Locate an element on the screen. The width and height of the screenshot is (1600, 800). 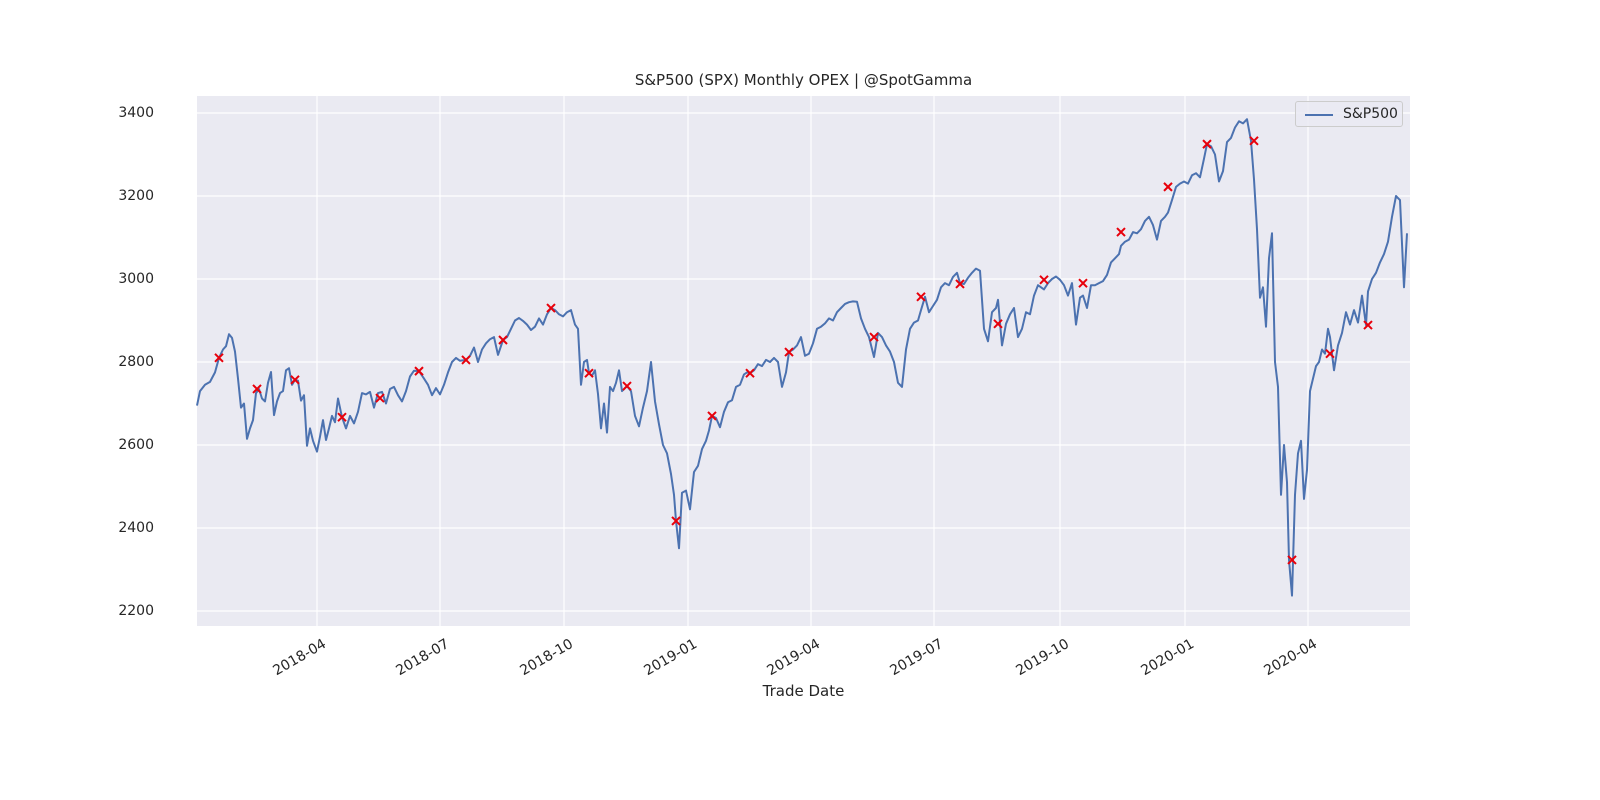
y-tick-label: 2400 is located at coordinates (136, 528).